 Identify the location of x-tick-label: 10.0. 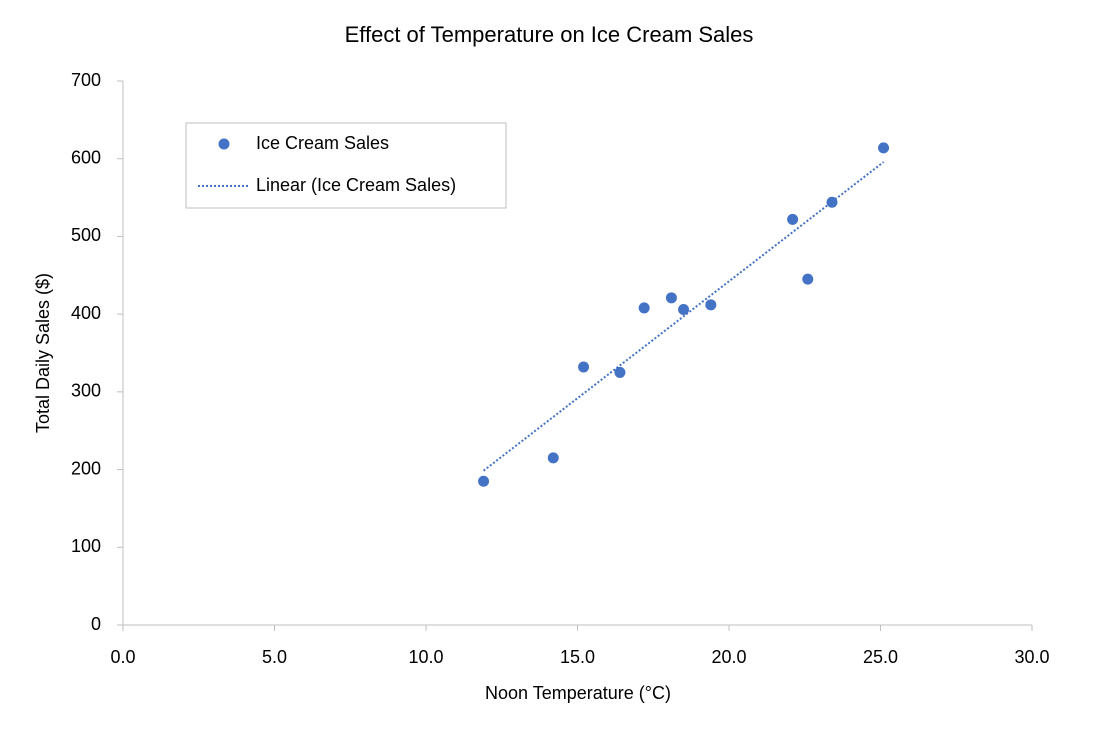
(425, 657).